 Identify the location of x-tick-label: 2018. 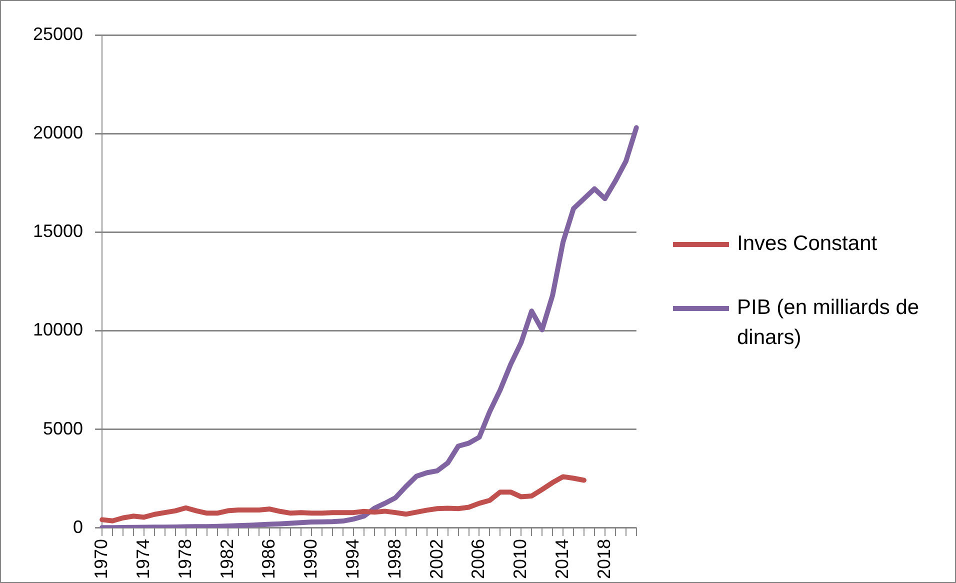
(604, 559).